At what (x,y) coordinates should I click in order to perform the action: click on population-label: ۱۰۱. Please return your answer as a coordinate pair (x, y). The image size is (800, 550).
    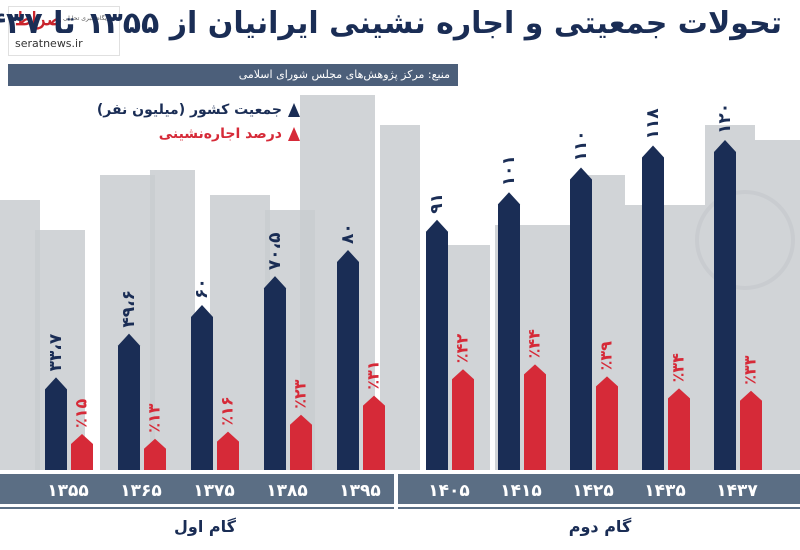
    Looking at the image, I should click on (509, 170).